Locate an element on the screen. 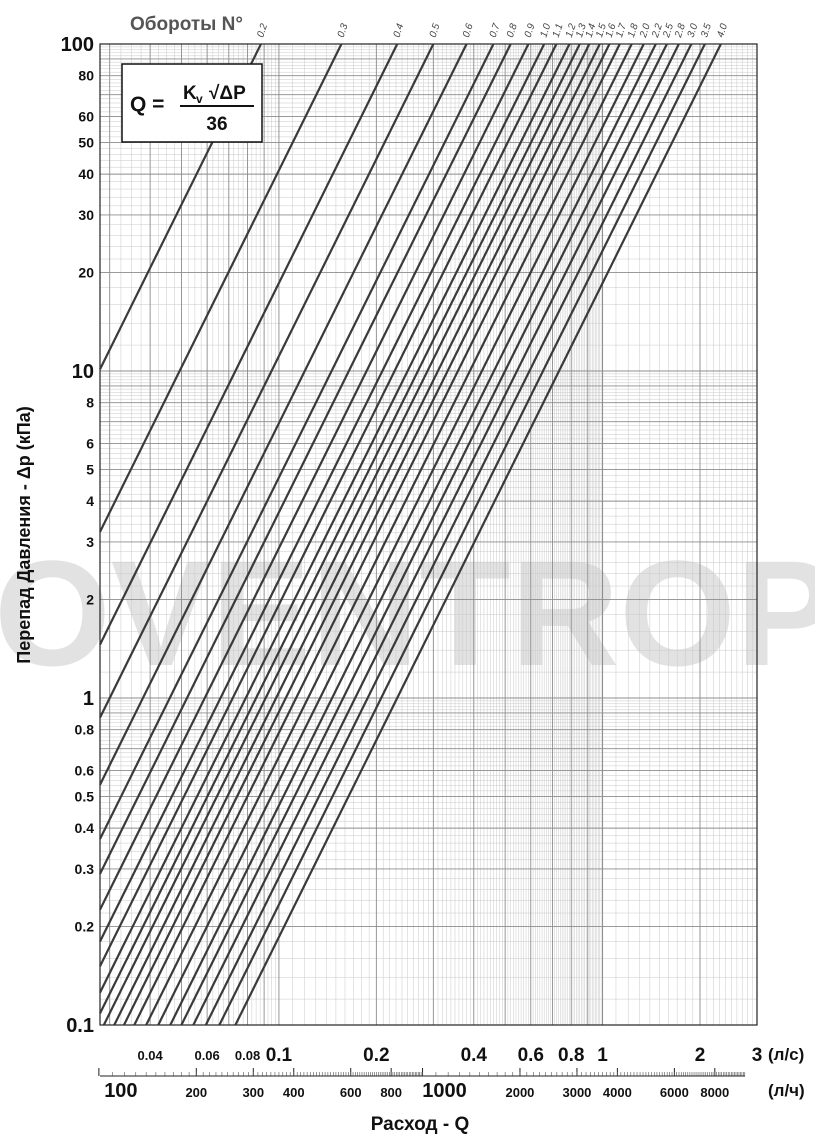 This screenshot has width=815, height=1138. x-unit-lh: (л/ч) is located at coordinates (786, 1090).